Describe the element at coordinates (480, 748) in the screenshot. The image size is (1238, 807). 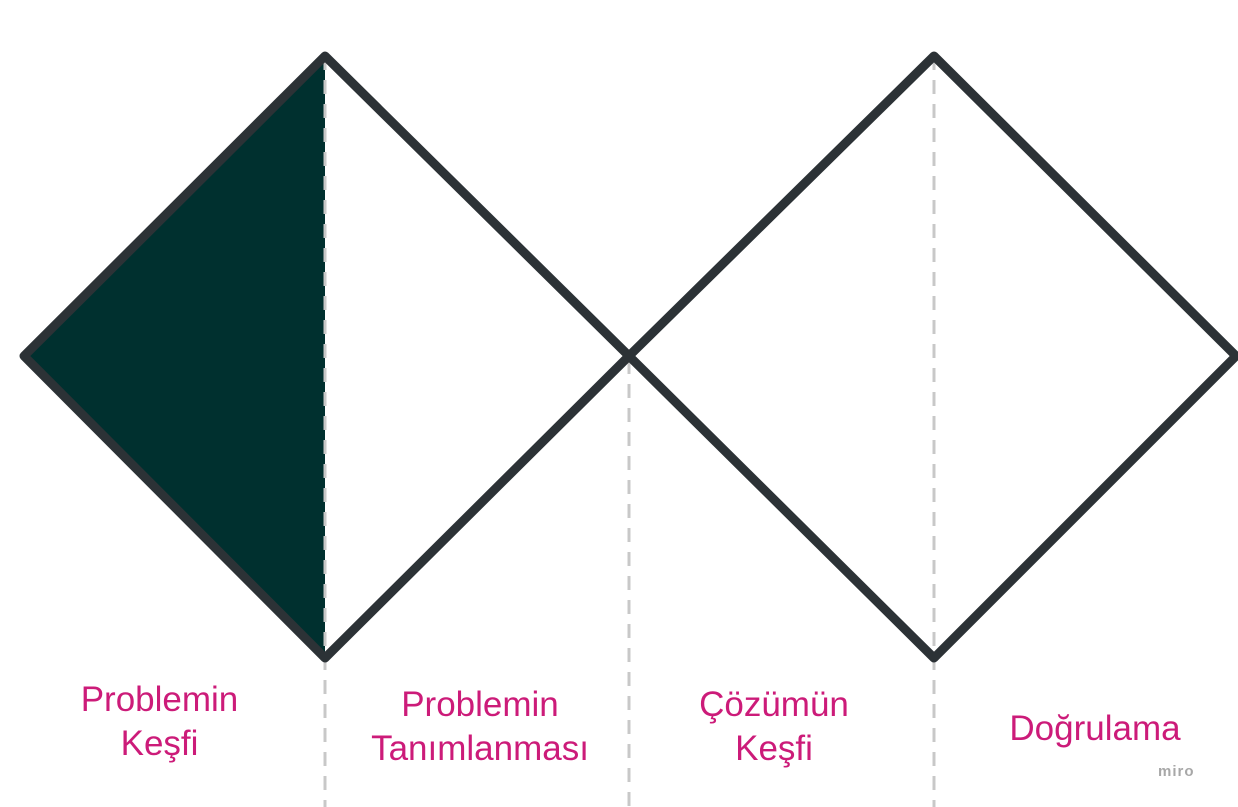
I see `stage-2-line-2: Tanımlanması` at that location.